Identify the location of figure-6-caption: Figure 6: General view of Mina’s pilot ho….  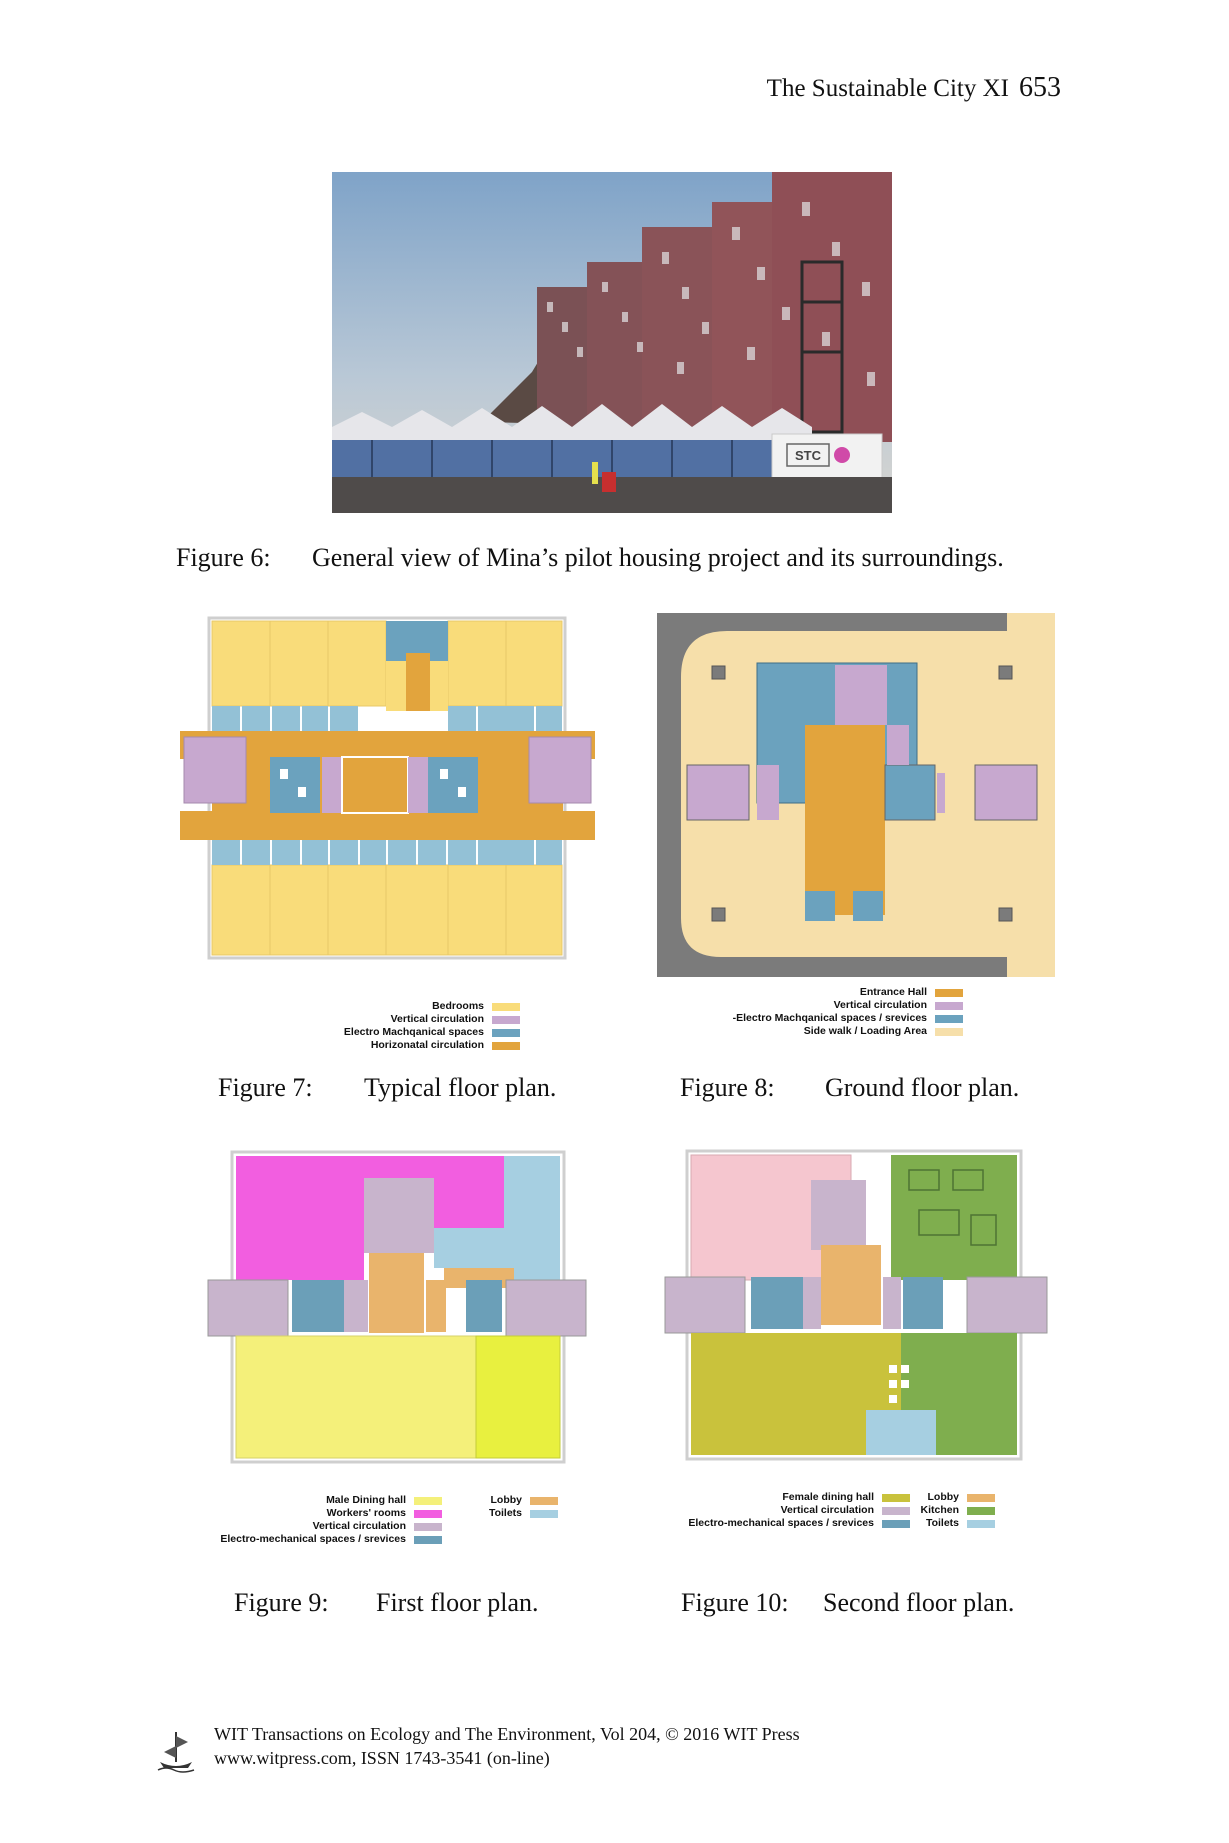
(590, 558).